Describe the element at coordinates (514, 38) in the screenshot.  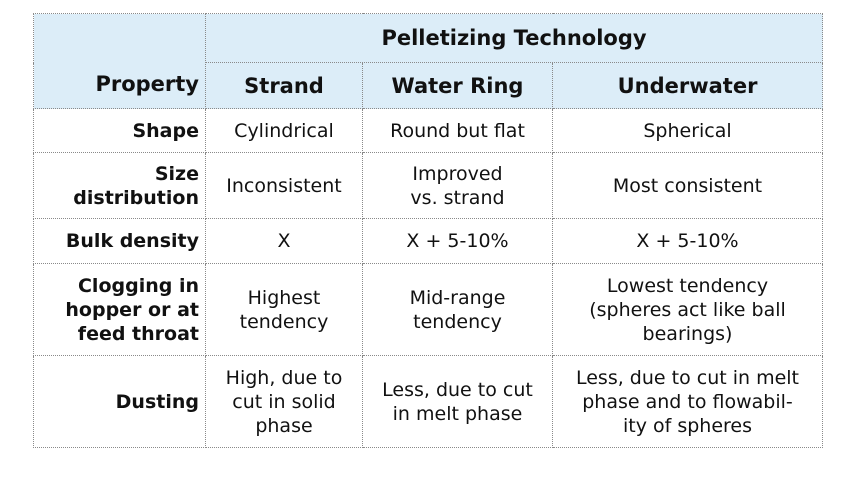
I see `group-header: Pelletizing Technology` at that location.